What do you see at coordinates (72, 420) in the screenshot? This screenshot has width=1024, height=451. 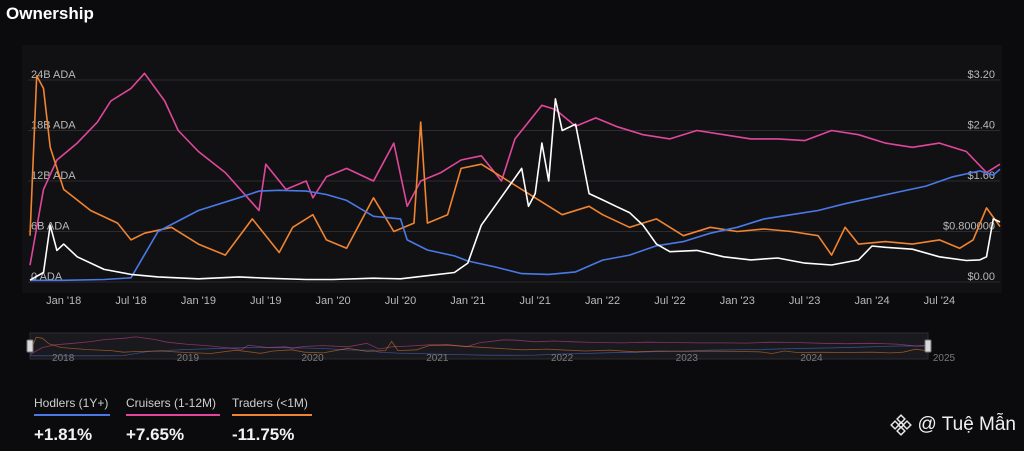 I see `legend-item-hodlers: Hodlers (1Y+) +1.81%` at bounding box center [72, 420].